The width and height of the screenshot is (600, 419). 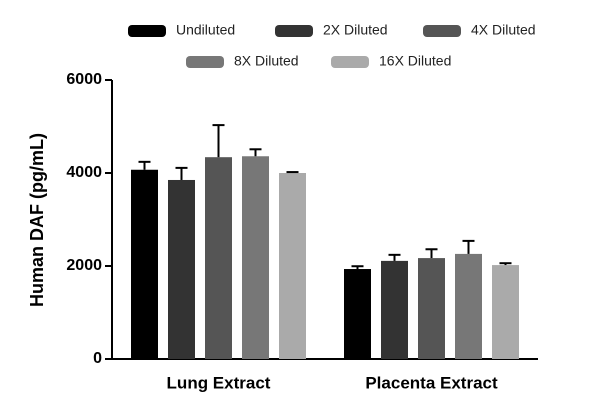 What do you see at coordinates (84, 172) in the screenshot?
I see `y-tick-label: 4000` at bounding box center [84, 172].